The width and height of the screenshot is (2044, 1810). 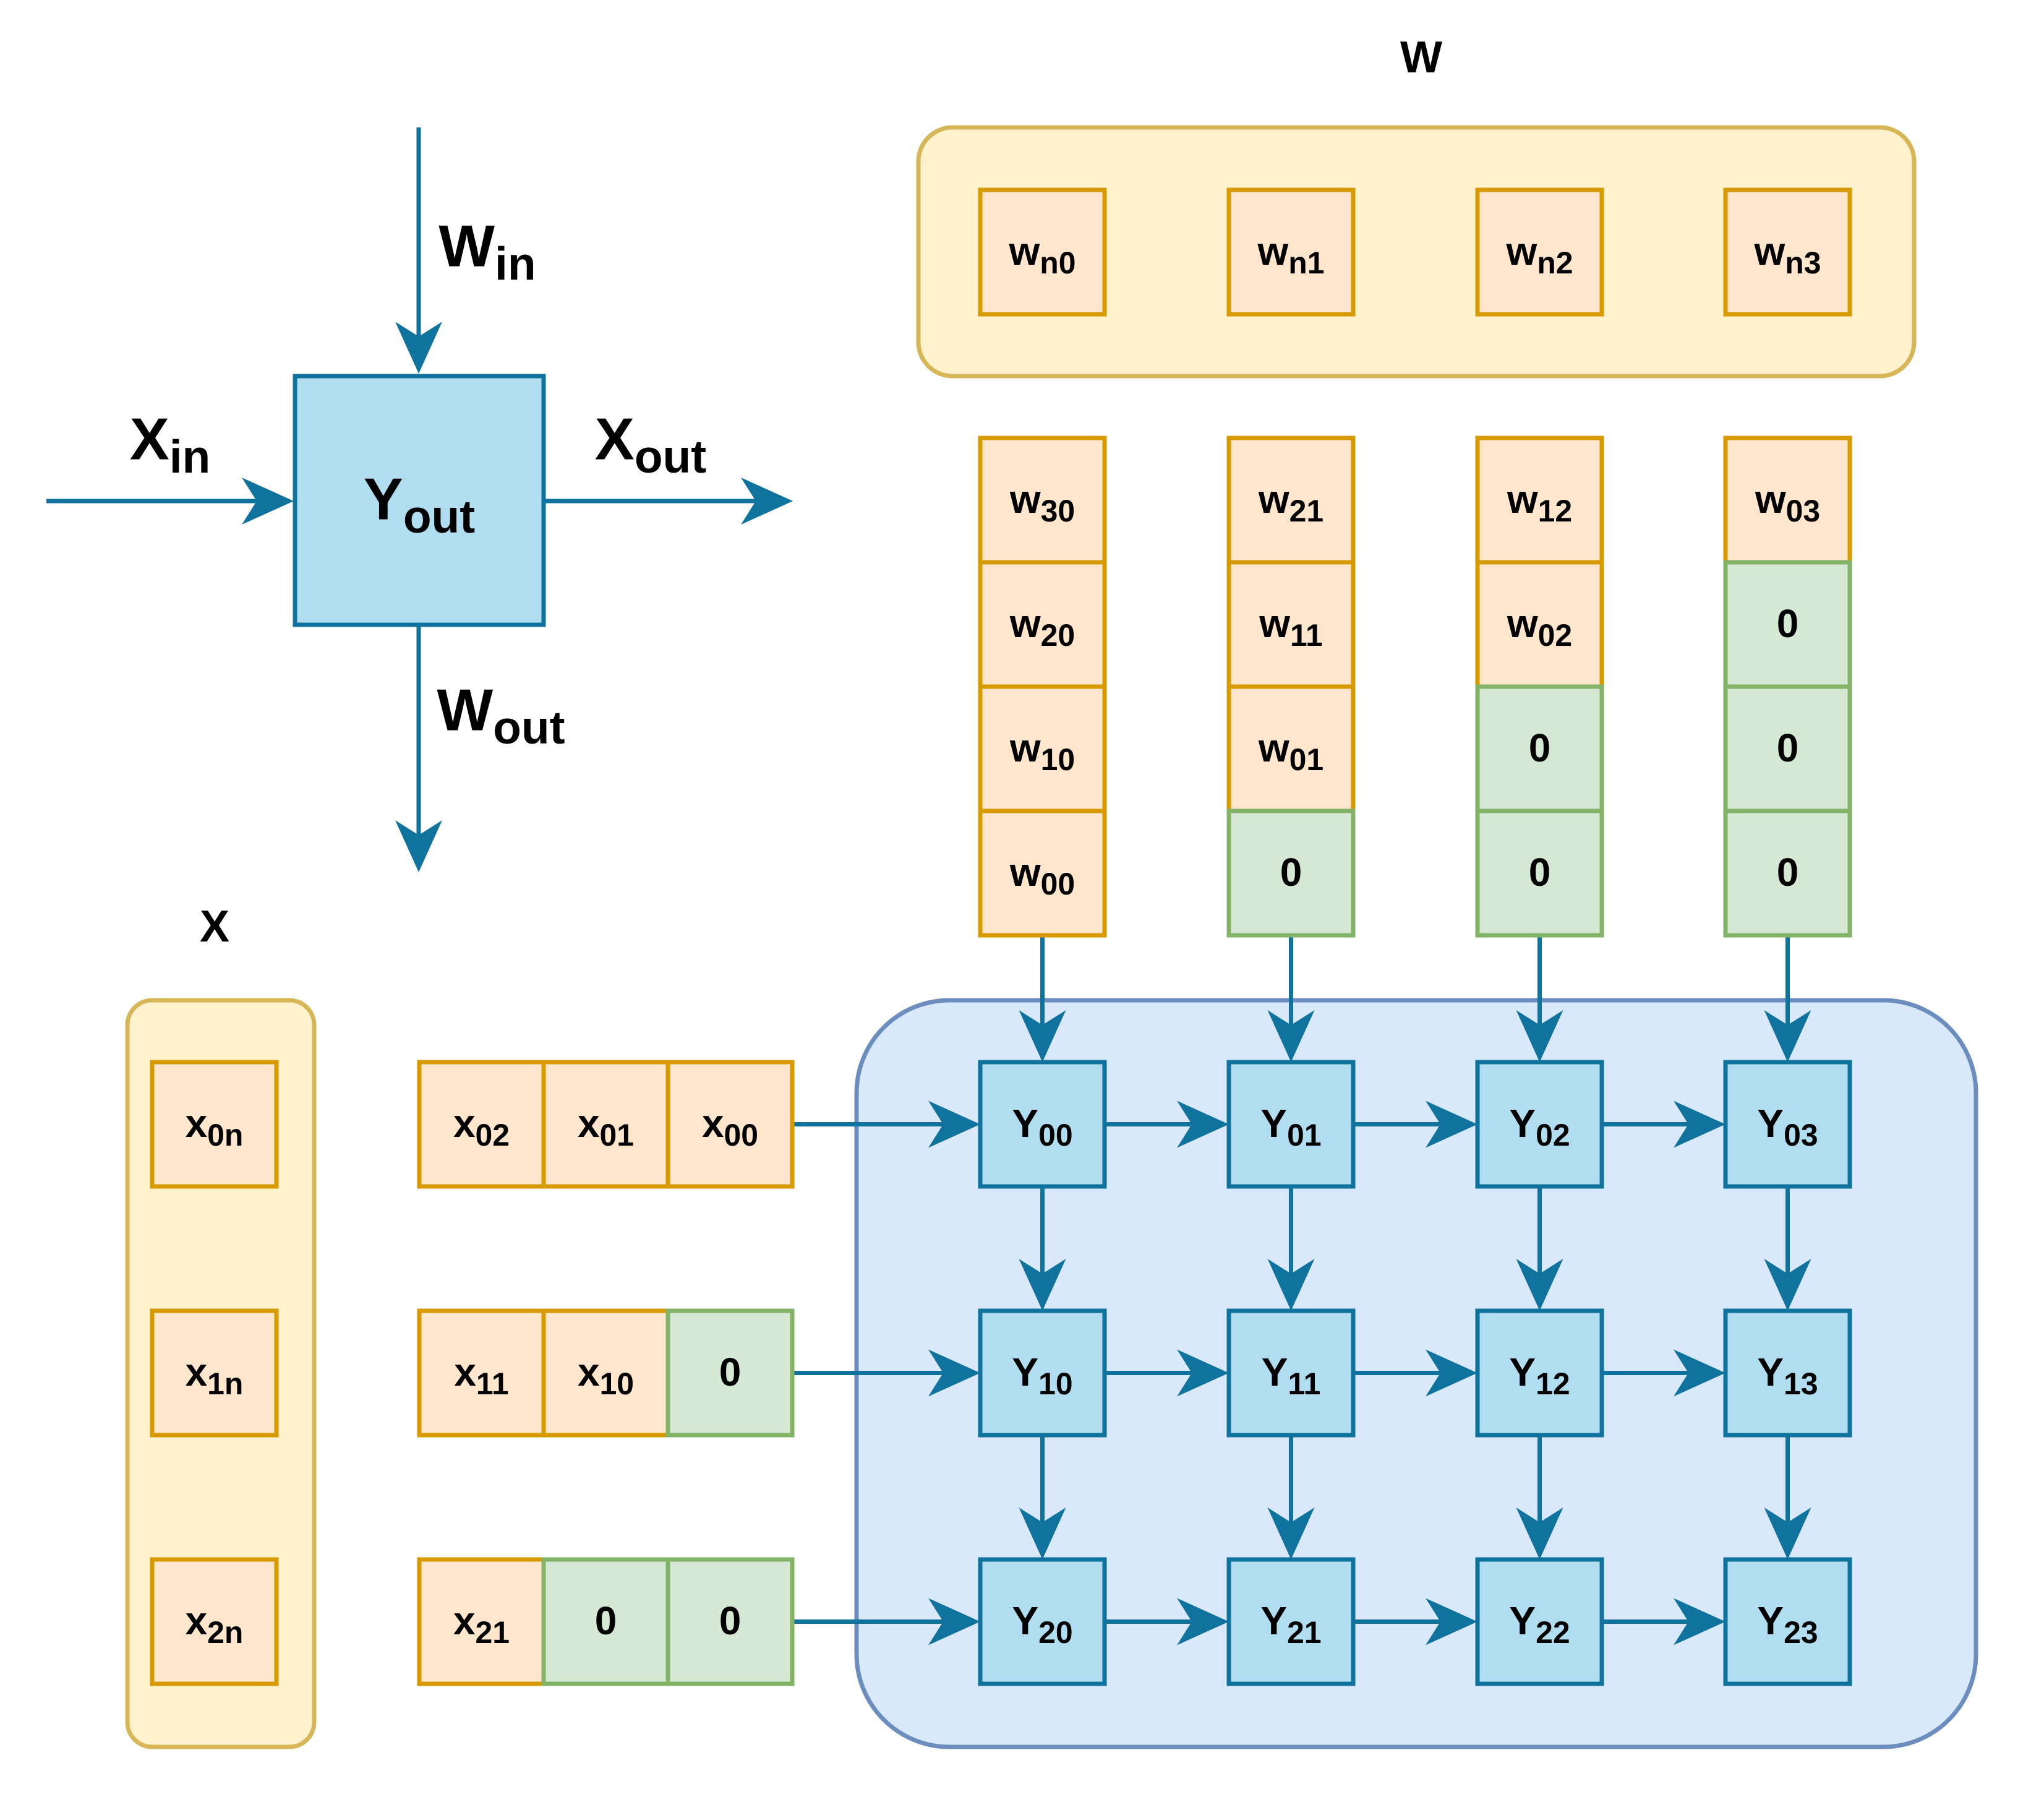 I want to click on w-column-0-cell-1: w20, so click(x=1042, y=624).